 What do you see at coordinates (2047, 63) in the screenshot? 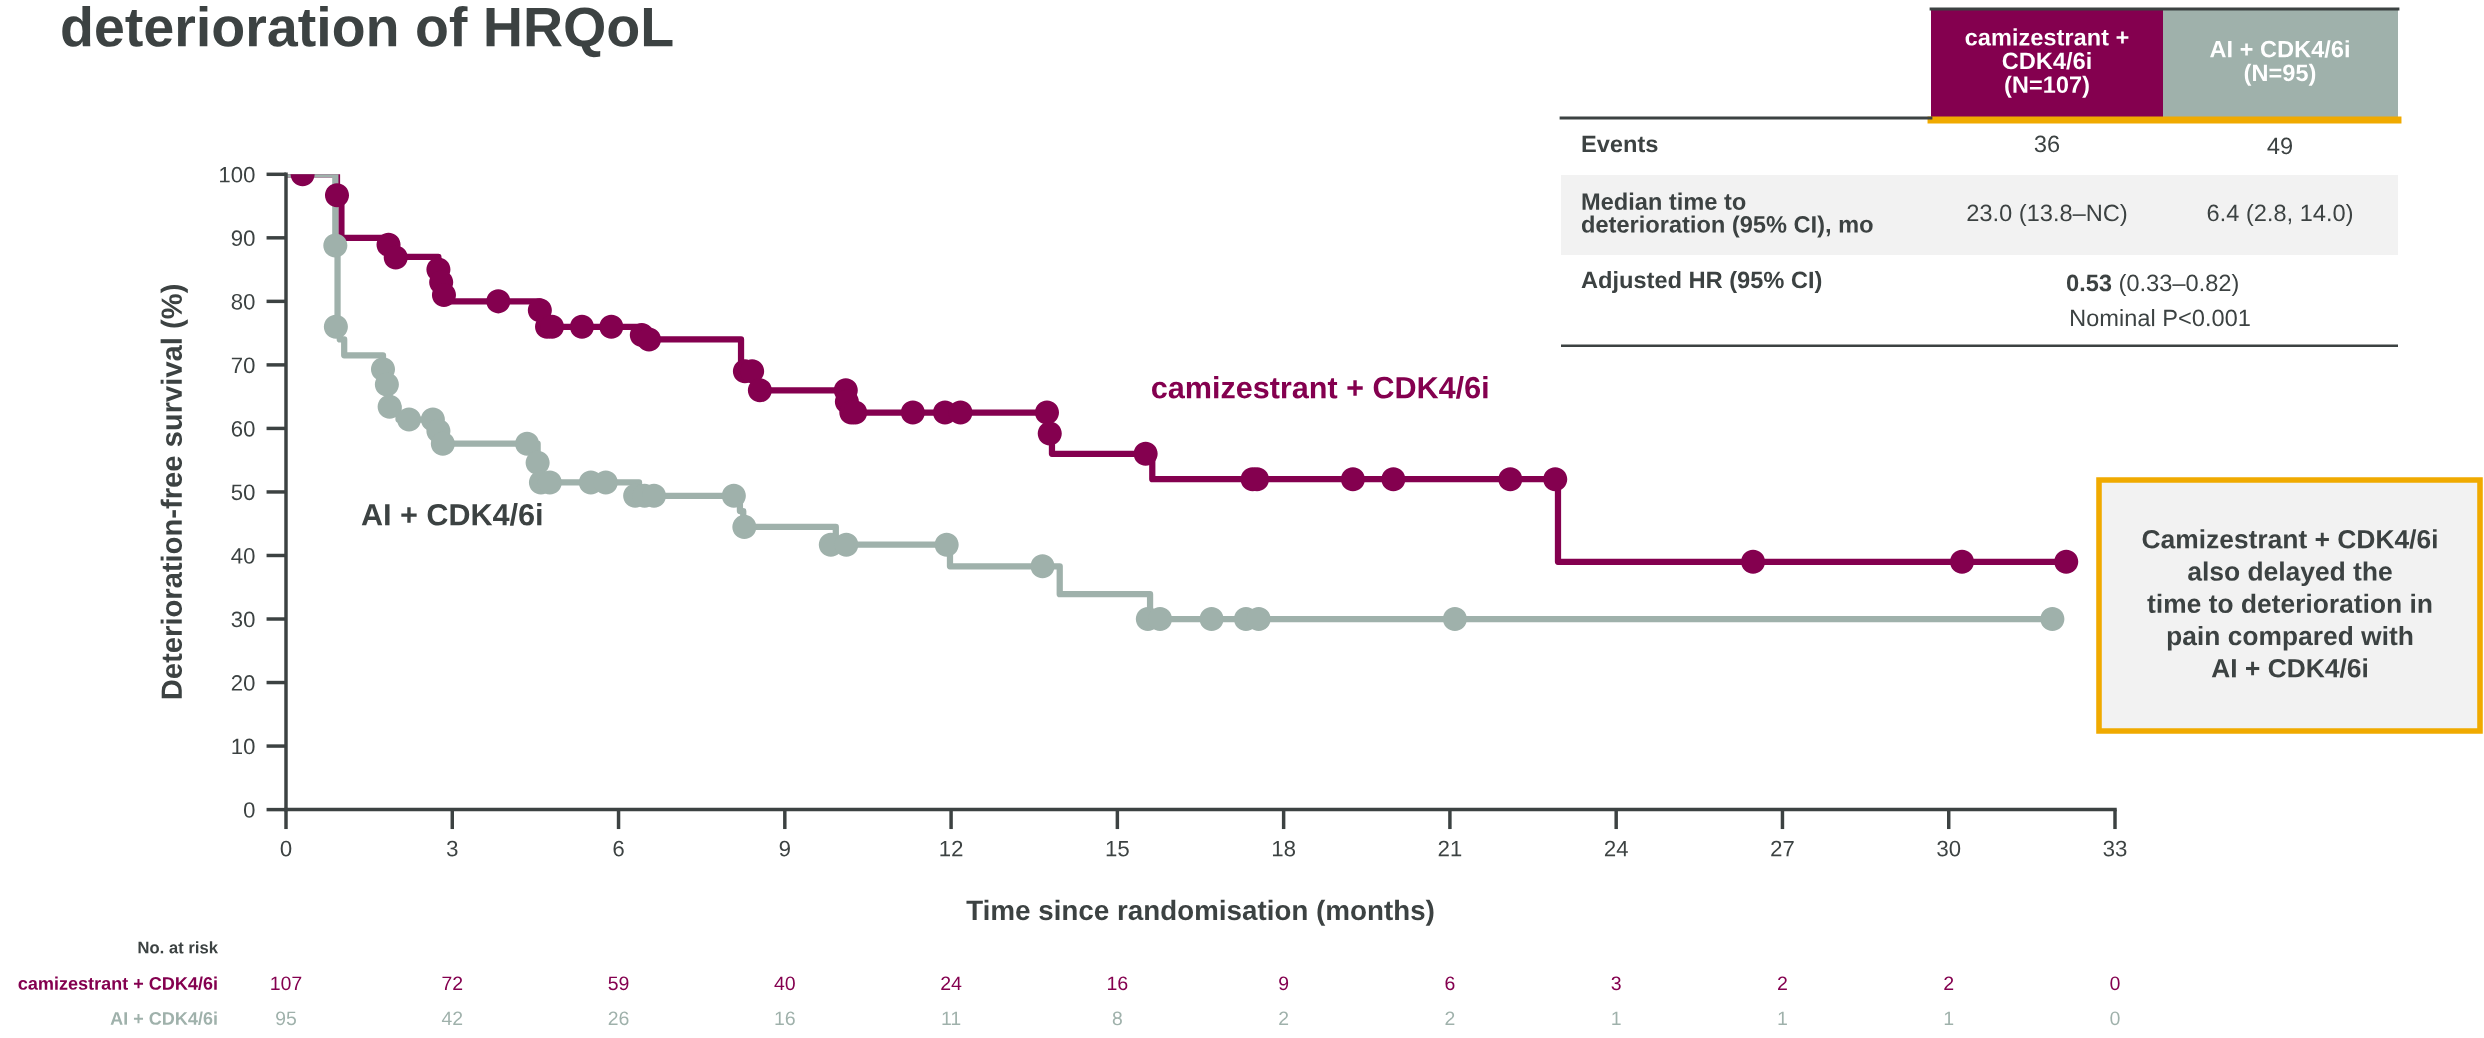
I see `text: camizestrant + CDK4/6i (N=107)` at bounding box center [2047, 63].